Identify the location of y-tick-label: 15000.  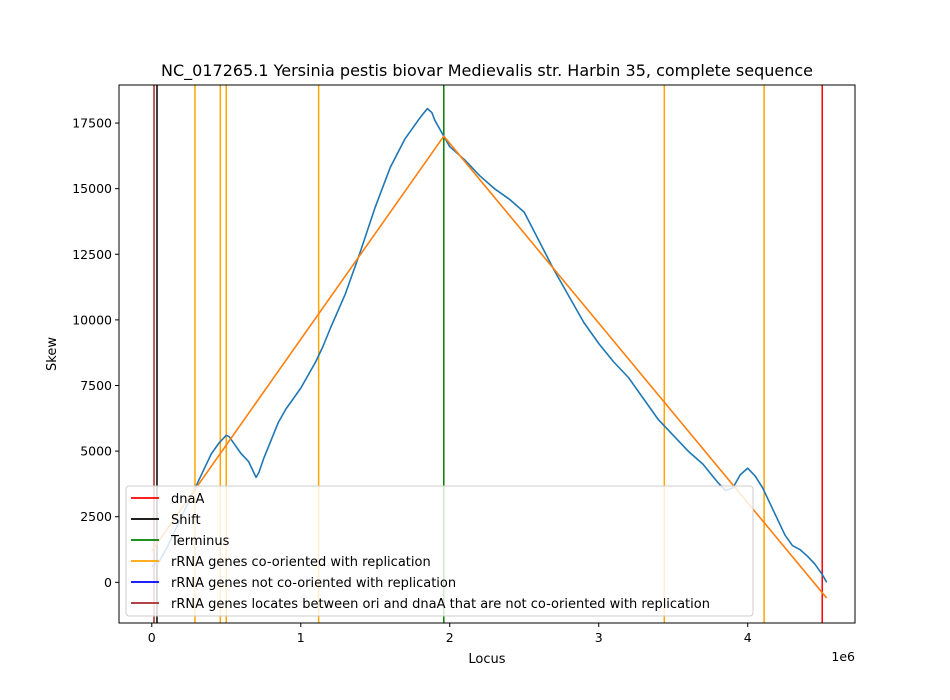
(92, 188).